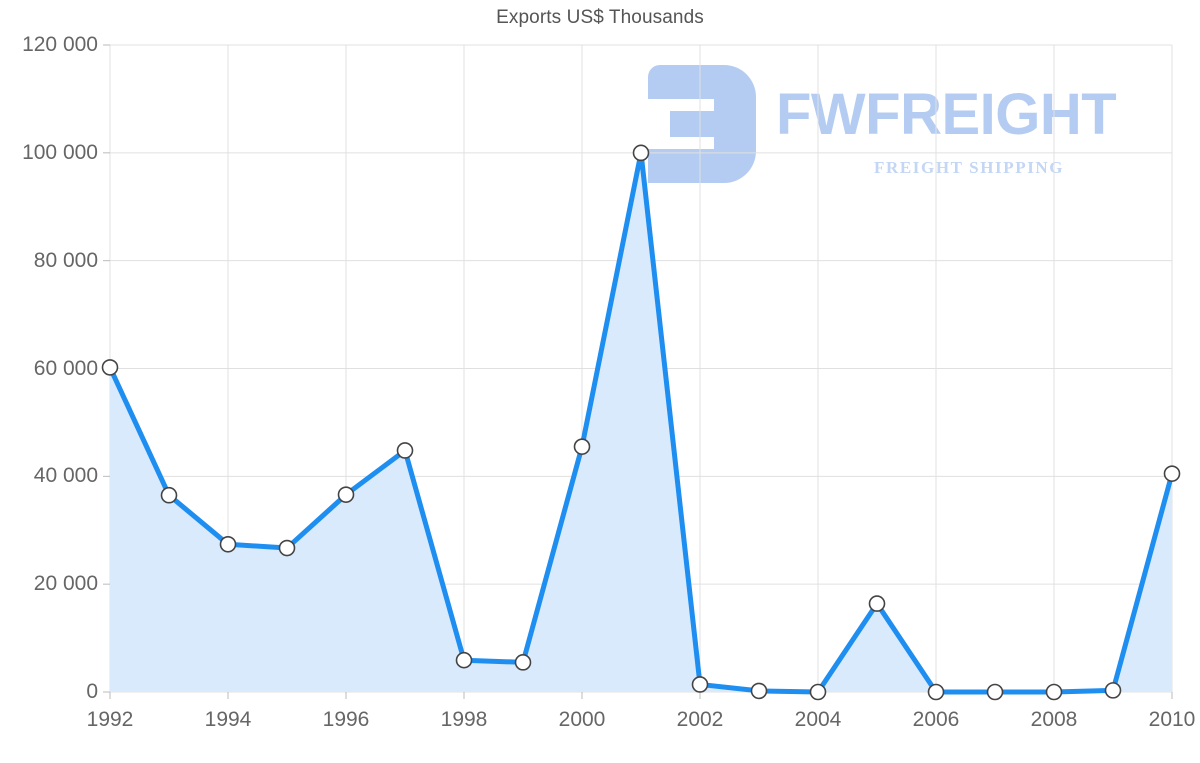 This screenshot has width=1200, height=763. Describe the element at coordinates (92, 691) in the screenshot. I see `y-tick-label: 0` at that location.